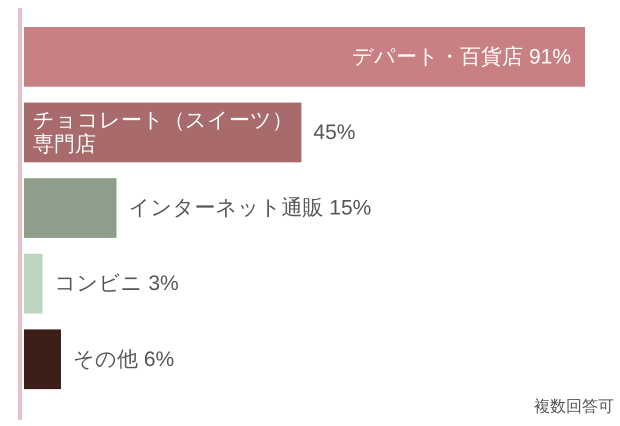  Describe the element at coordinates (334, 132) in the screenshot. I see `label: 45%` at that location.